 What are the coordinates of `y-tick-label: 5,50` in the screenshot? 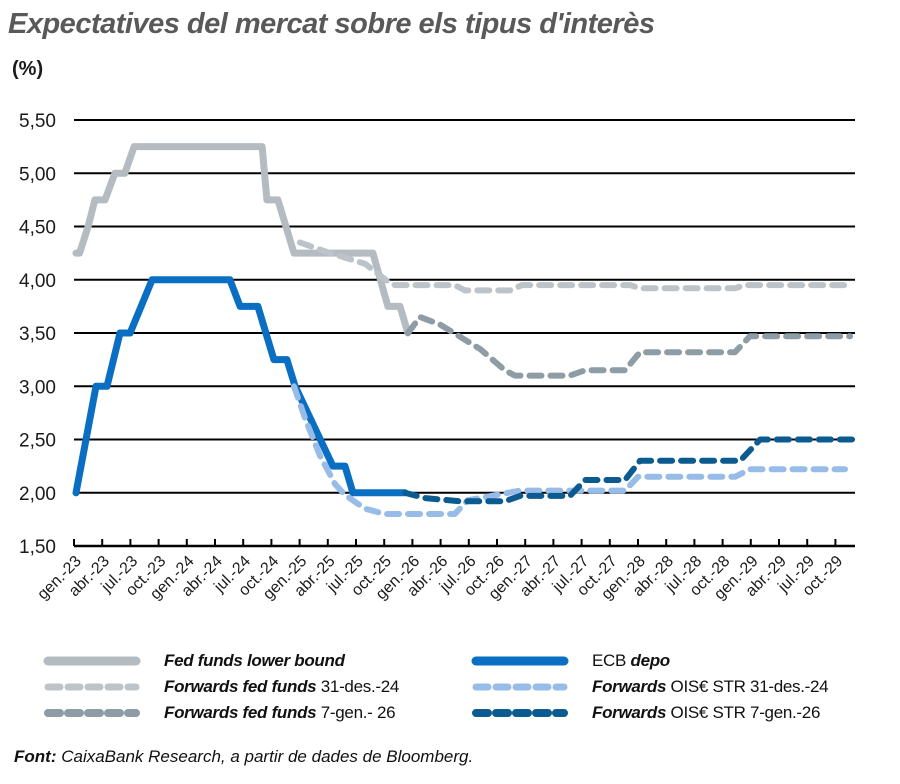 It's located at (37, 121).